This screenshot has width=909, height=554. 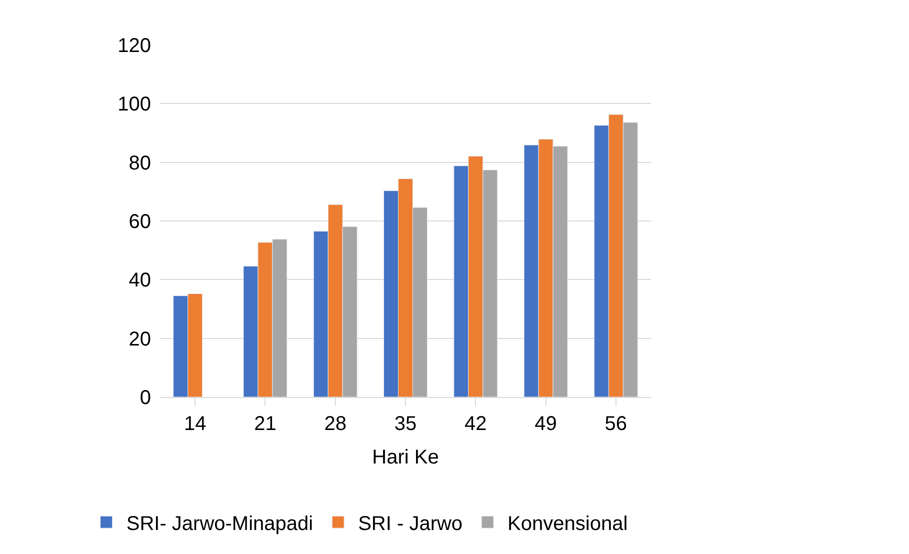 I want to click on x-tick-label: 42, so click(x=475, y=424).